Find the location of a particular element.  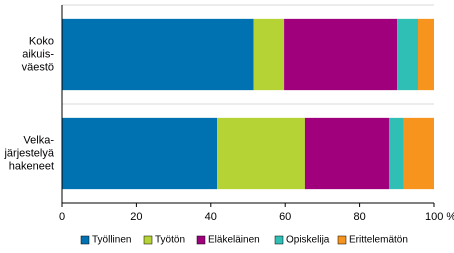

x-tick-label: 40 is located at coordinates (211, 217).